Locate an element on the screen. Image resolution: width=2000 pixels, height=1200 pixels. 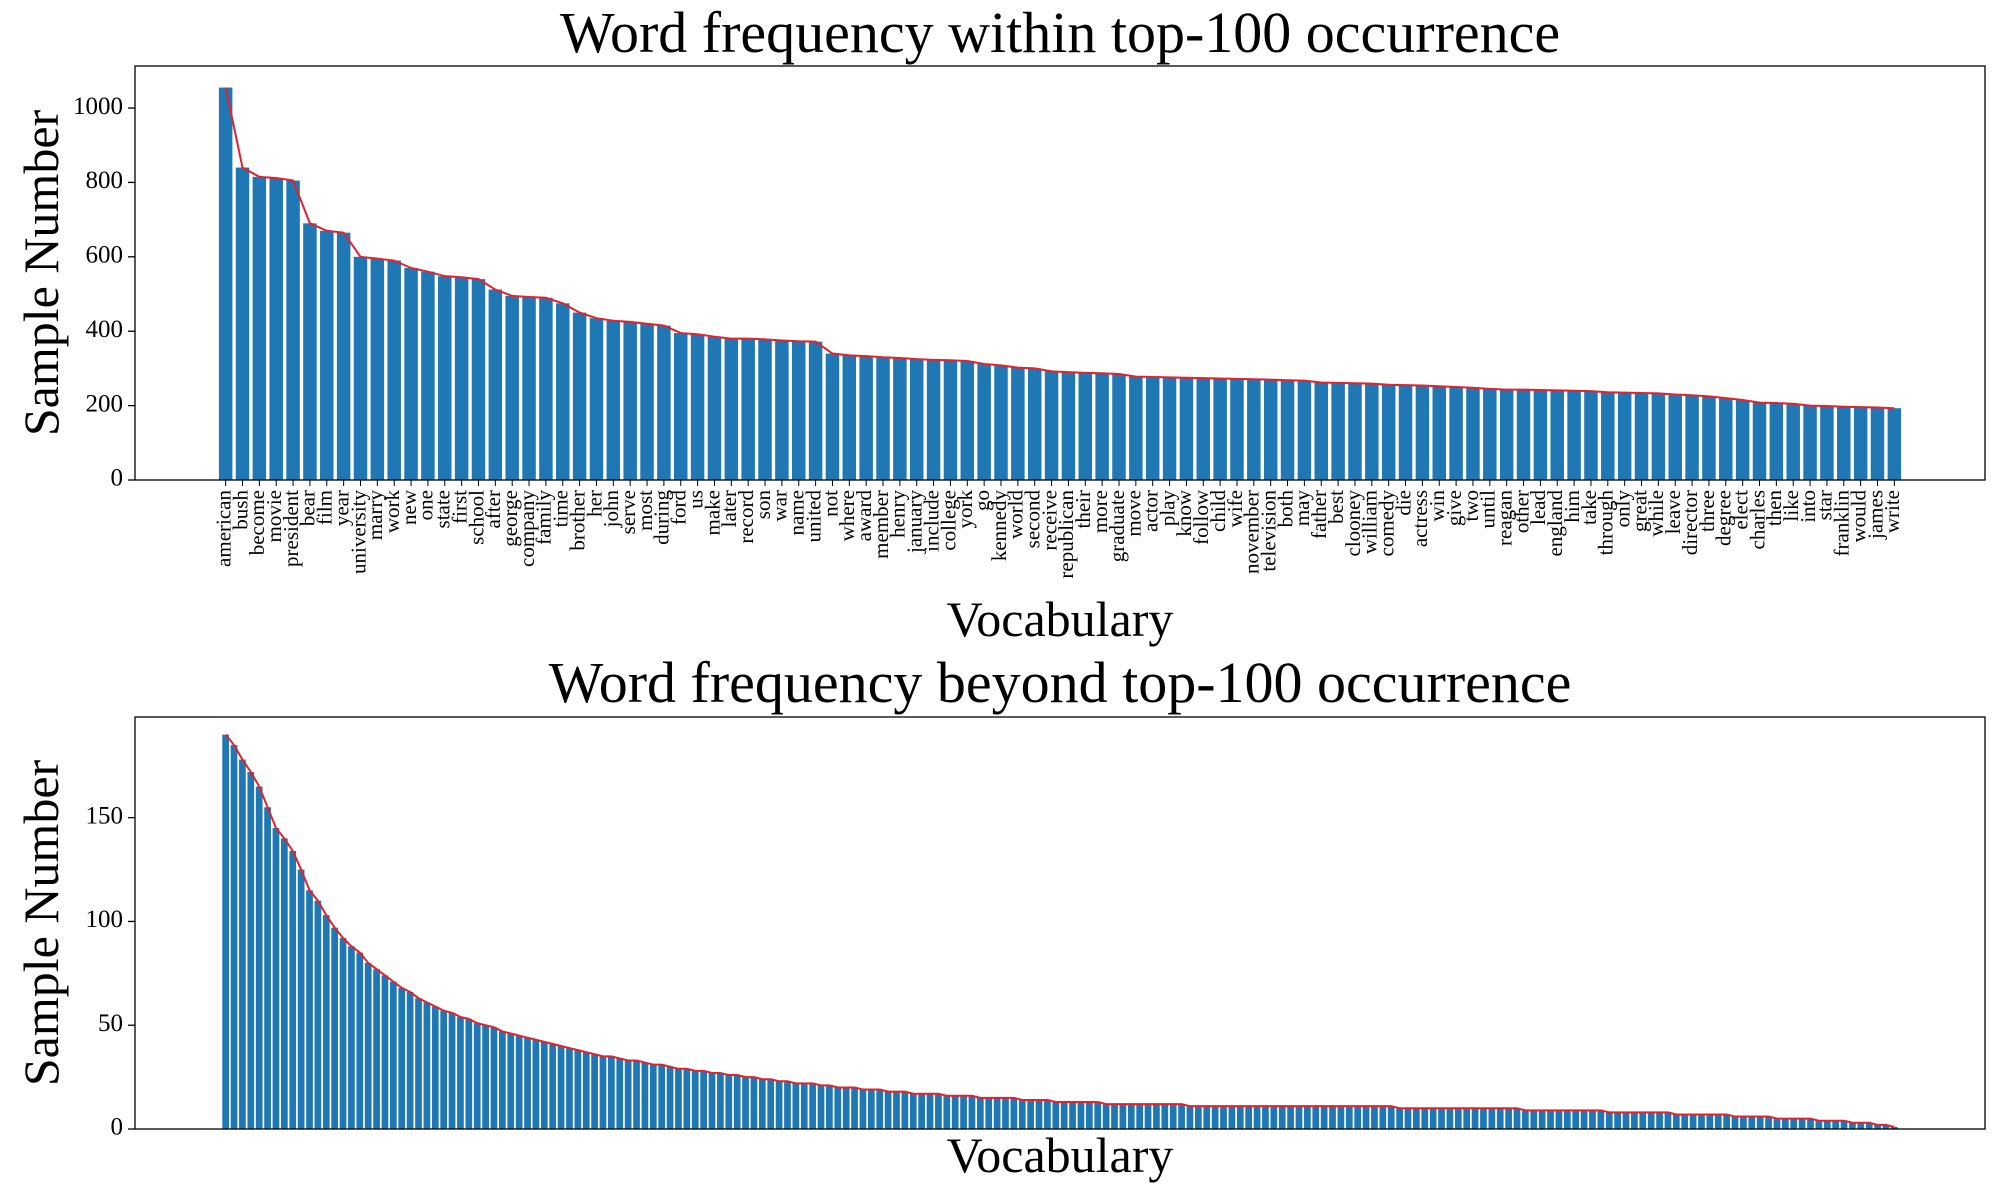
x-tick-label: die is located at coordinates (1403, 503).